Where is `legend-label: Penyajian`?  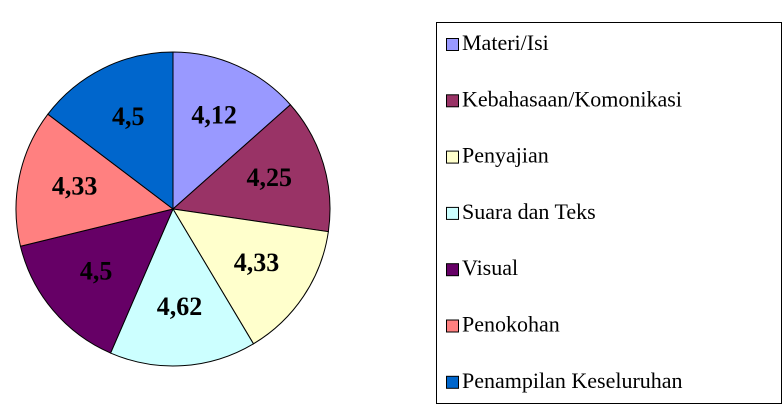 legend-label: Penyajian is located at coordinates (505, 155).